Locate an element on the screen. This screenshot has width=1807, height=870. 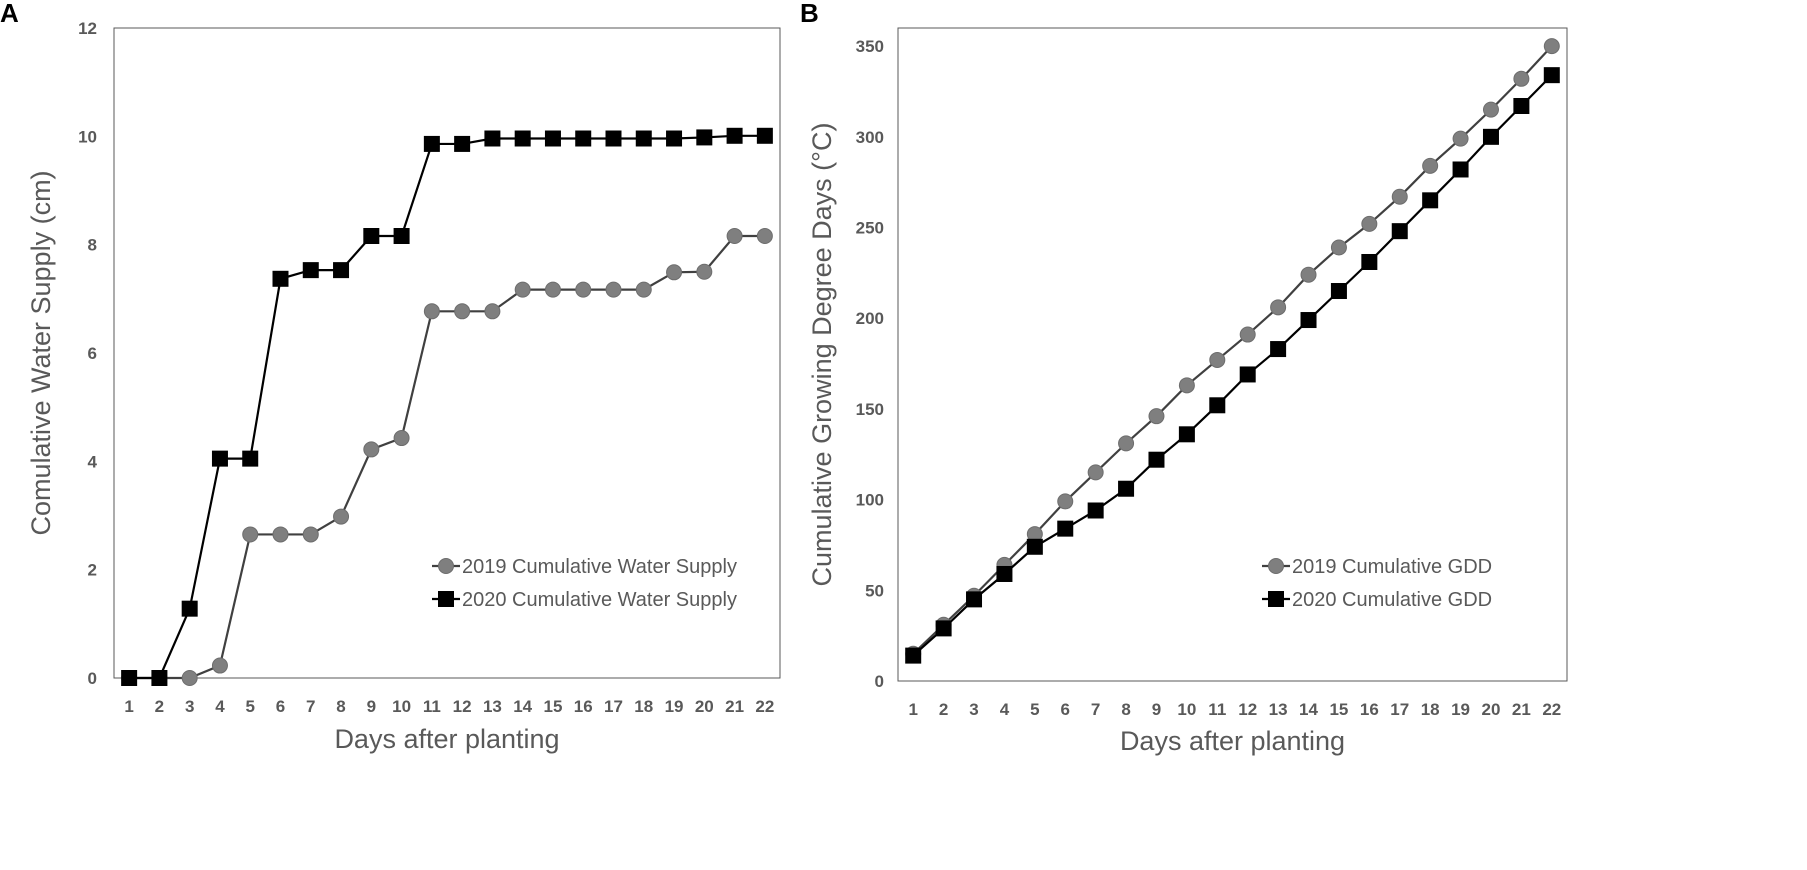
y-tick-label: 300 is located at coordinates (870, 137).